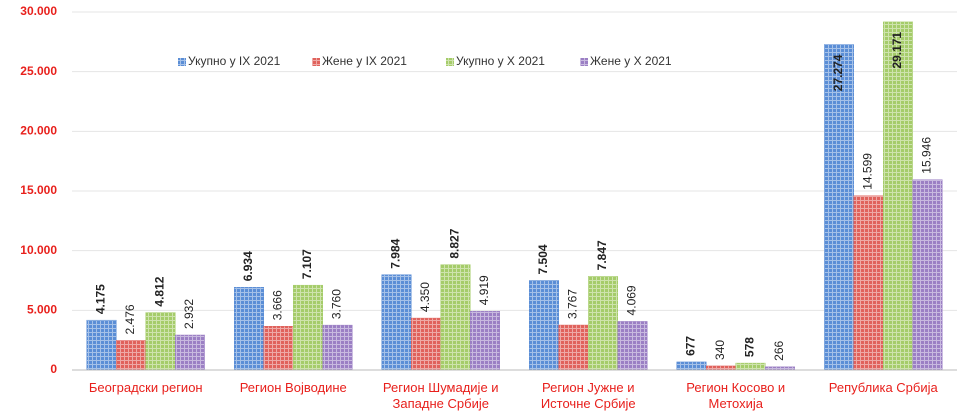 This screenshot has width=968, height=412. I want to click on value-label: 4.175, so click(101, 299).